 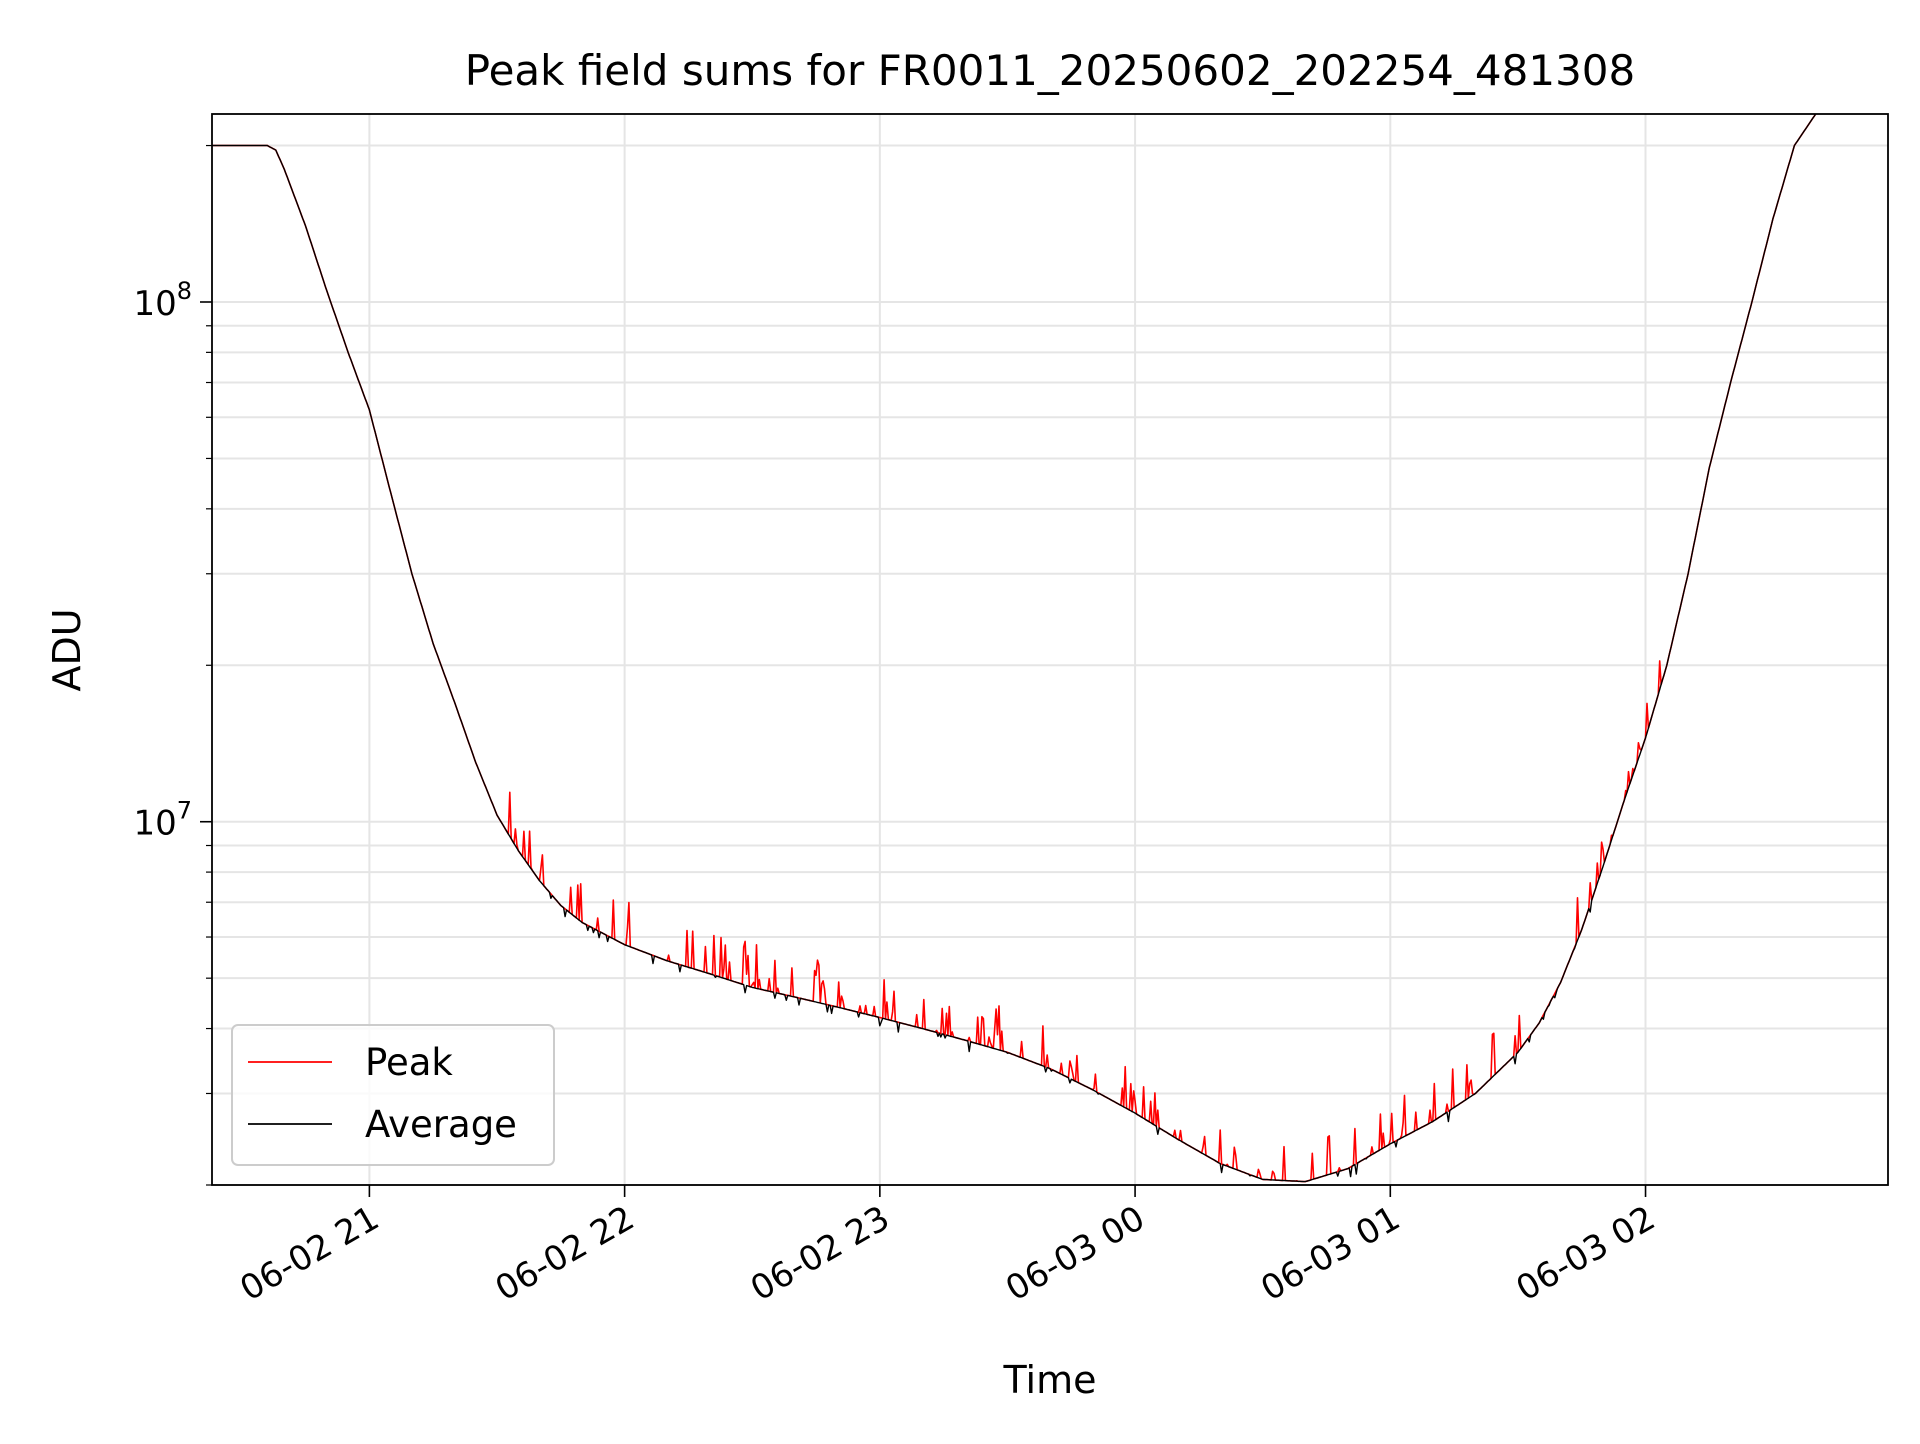 What do you see at coordinates (162, 820) in the screenshot?
I see `y-tick-label: 10⁷` at bounding box center [162, 820].